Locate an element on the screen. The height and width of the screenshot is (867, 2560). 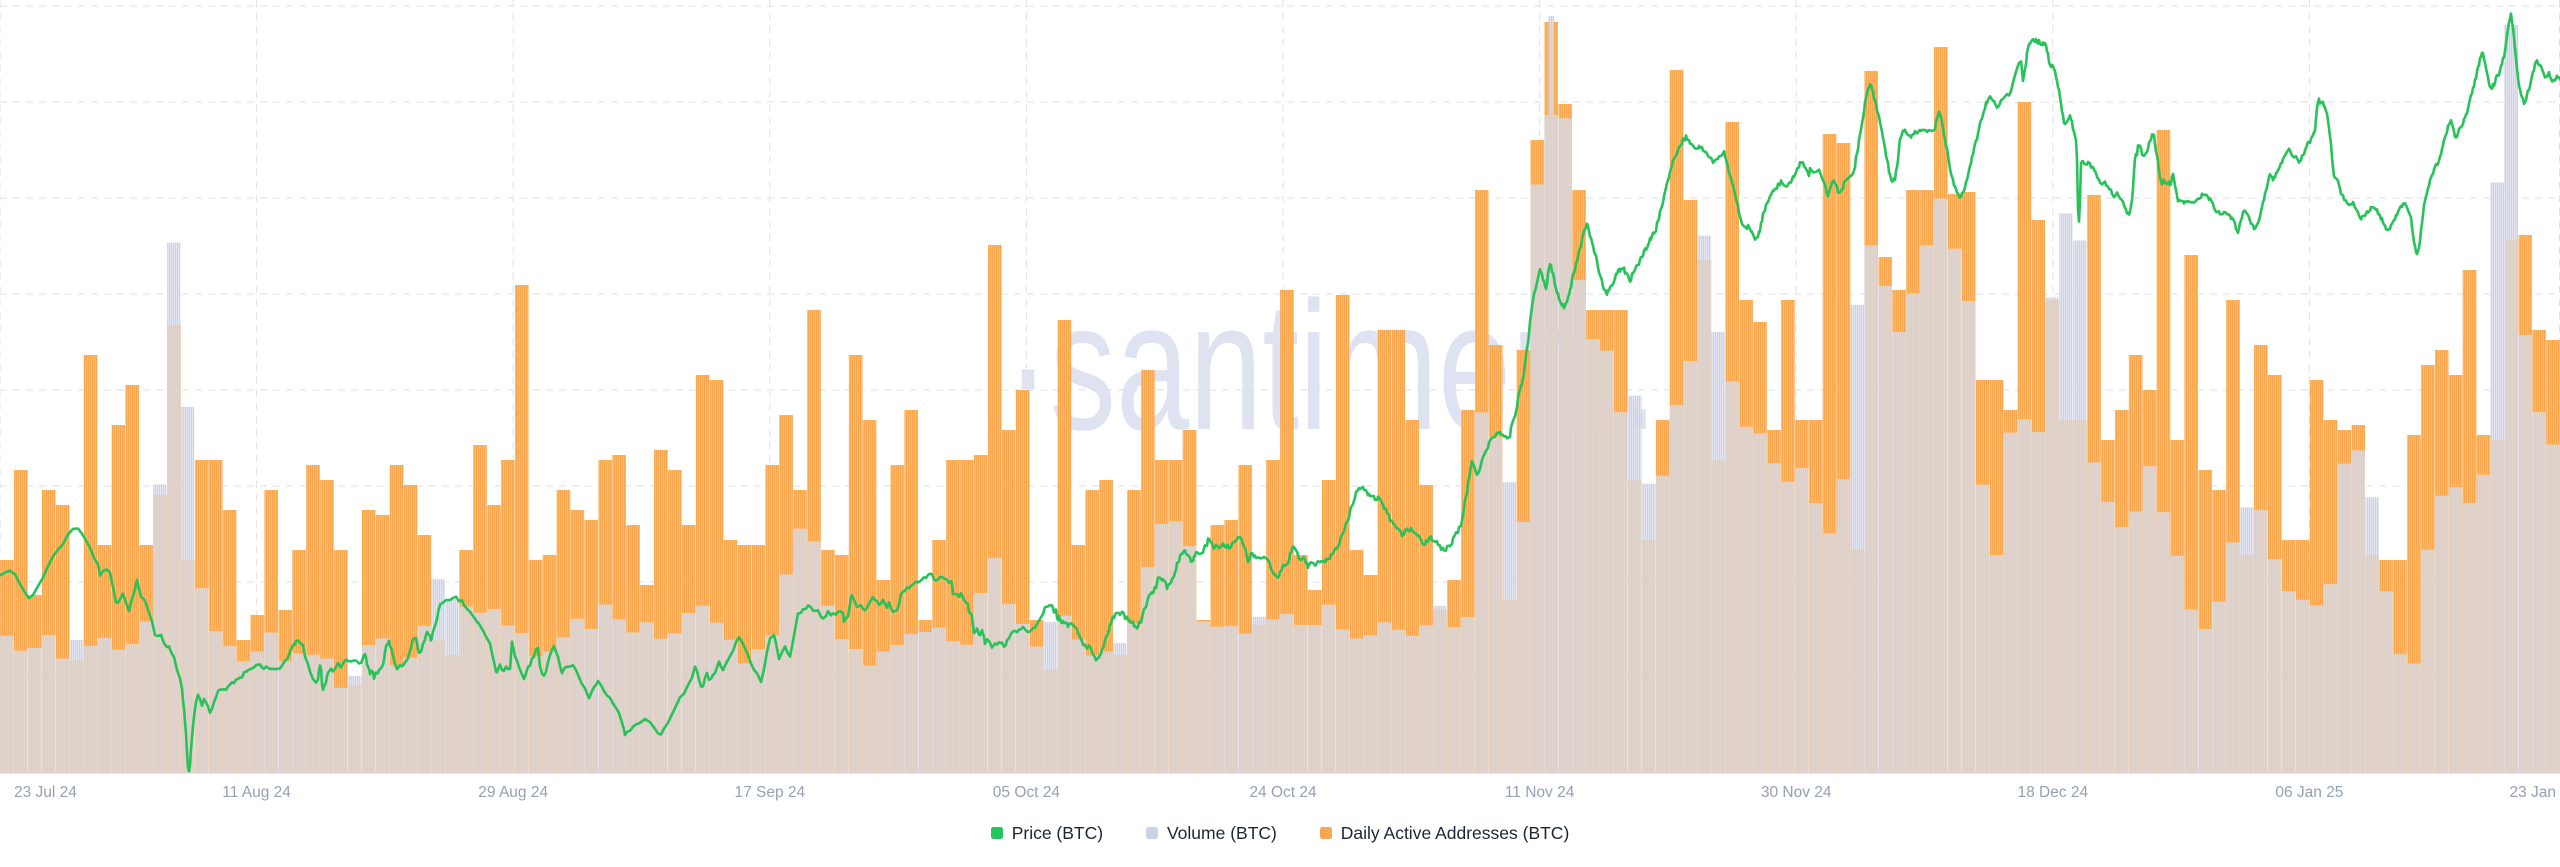
svg-text: 06 Jan 25 is located at coordinates (2309, 792).